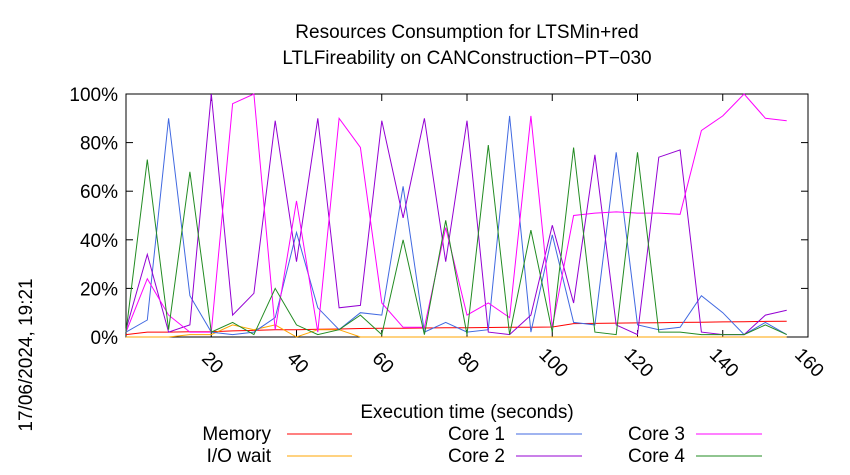  I want to click on x-tick-label: 20, so click(212, 363).